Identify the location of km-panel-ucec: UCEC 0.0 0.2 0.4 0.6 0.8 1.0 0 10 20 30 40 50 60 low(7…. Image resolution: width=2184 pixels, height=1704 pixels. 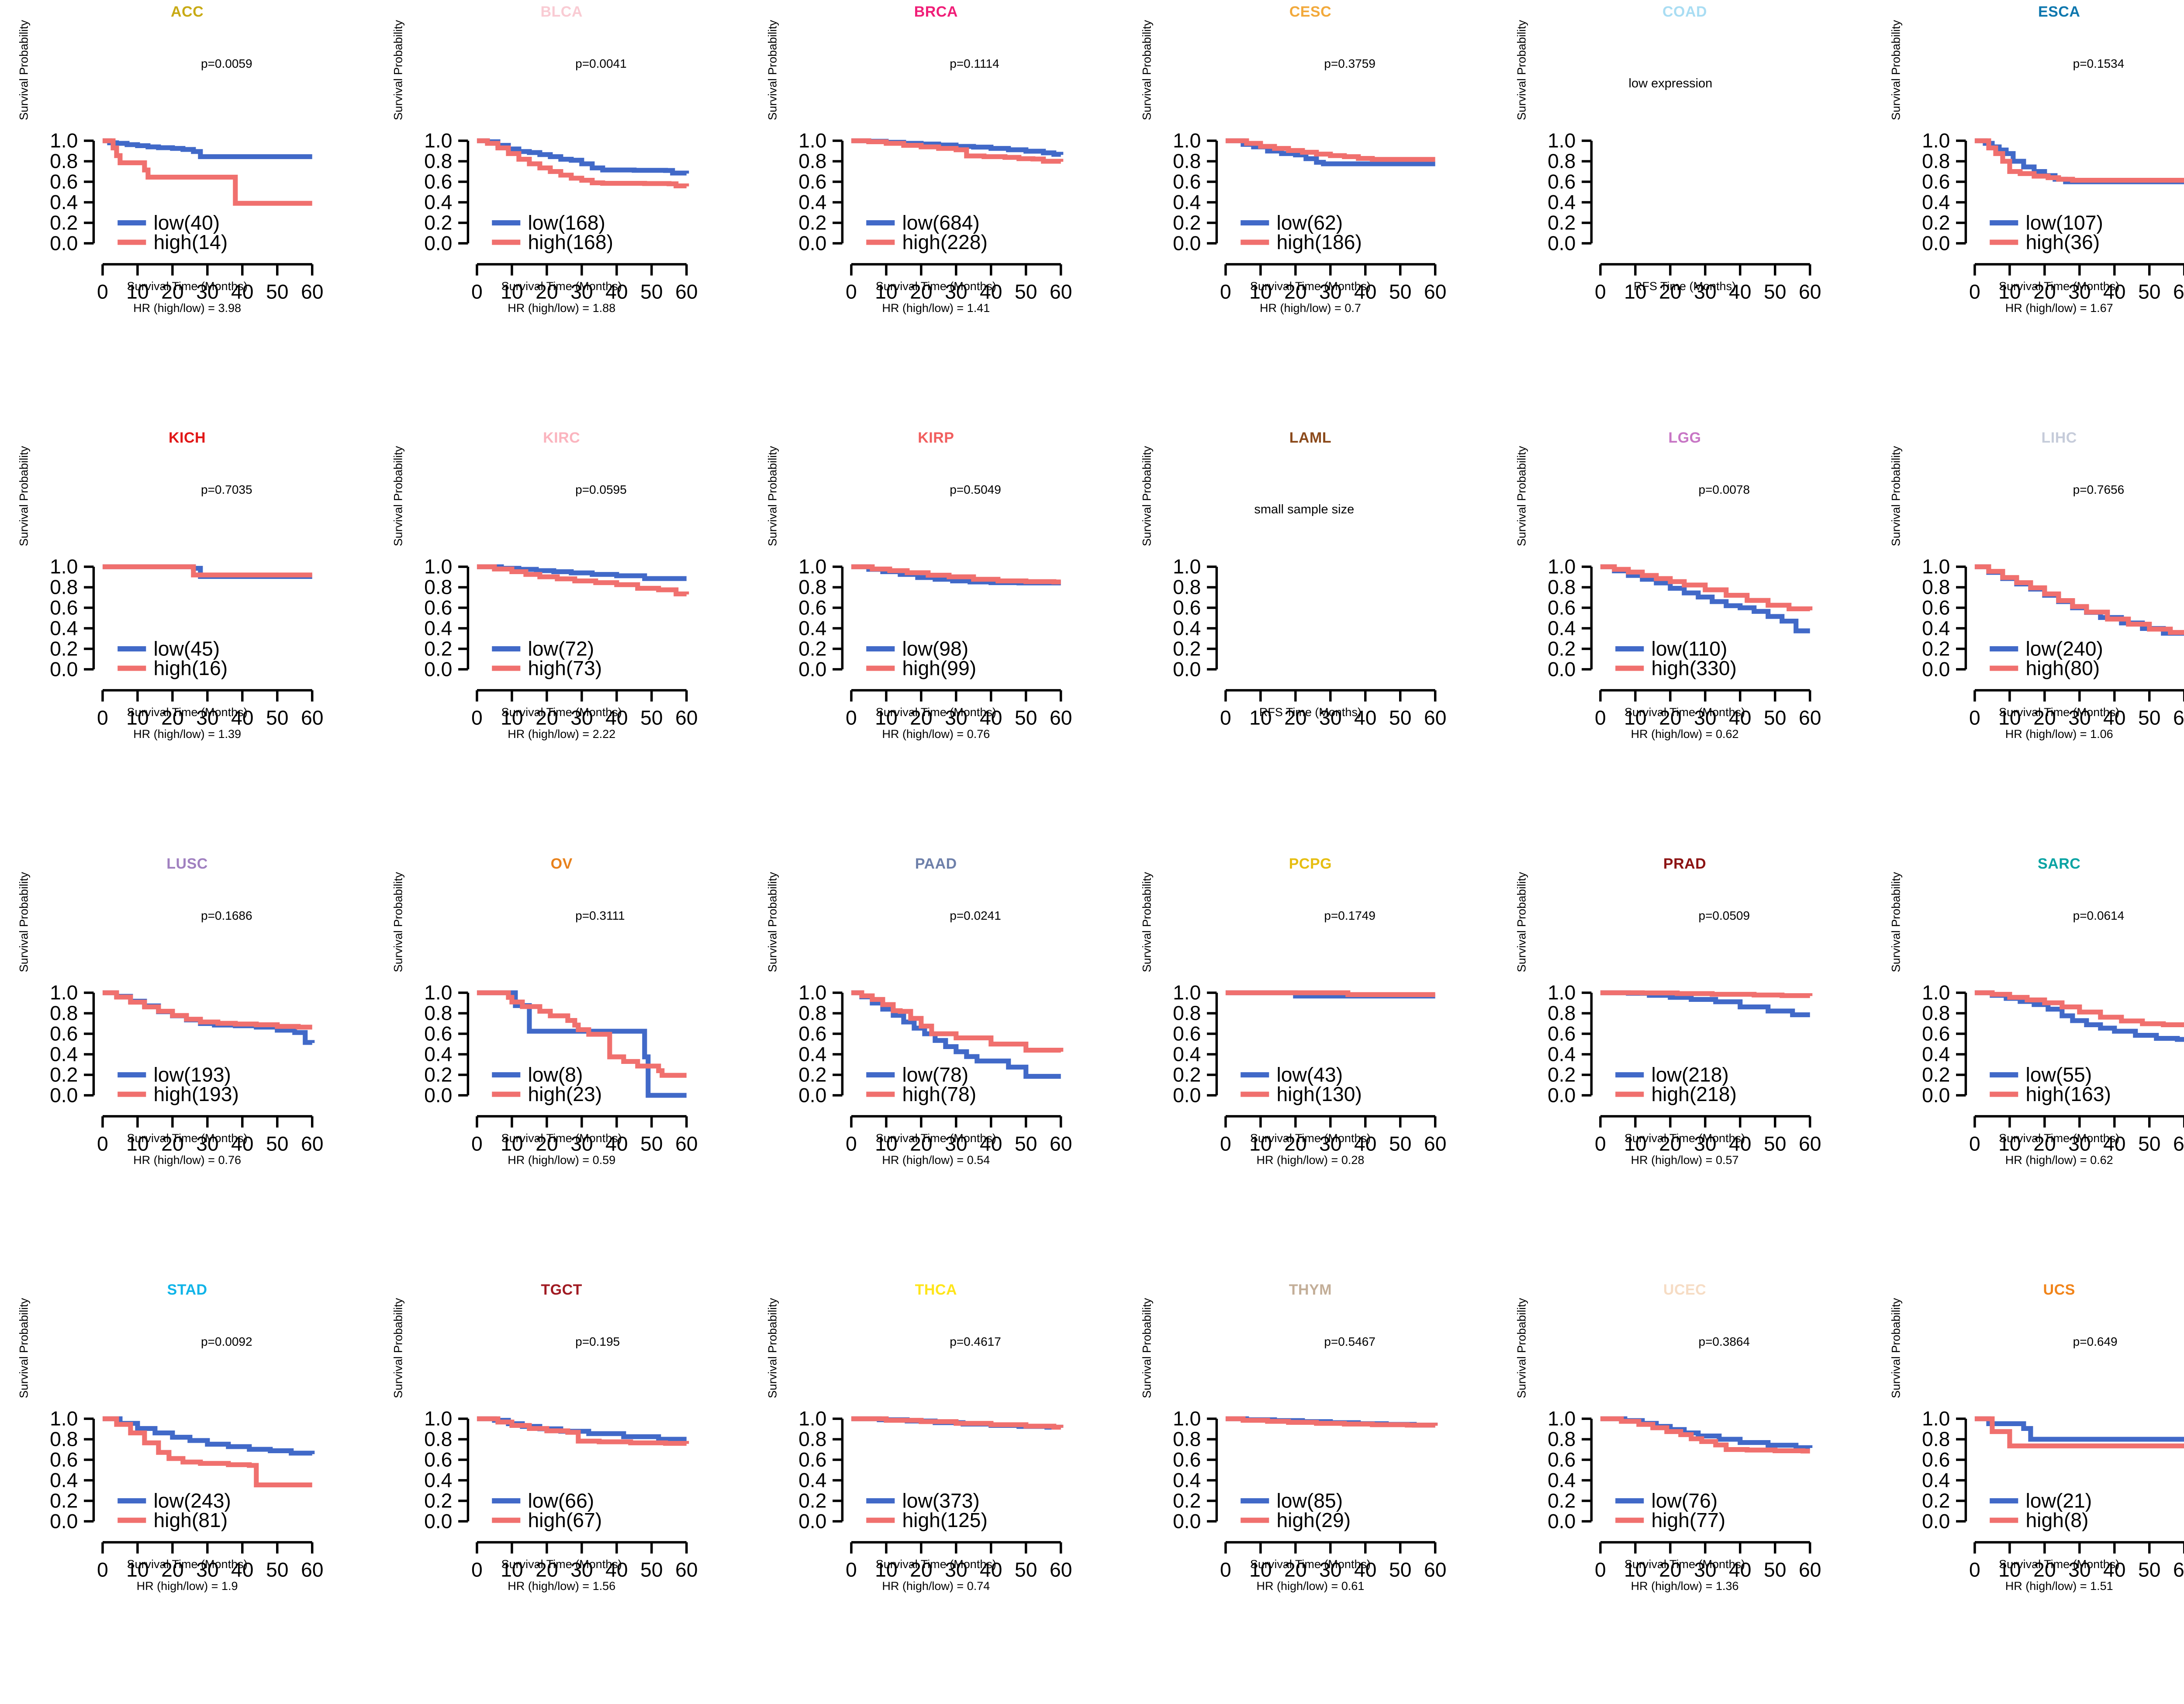
(1685, 1491).